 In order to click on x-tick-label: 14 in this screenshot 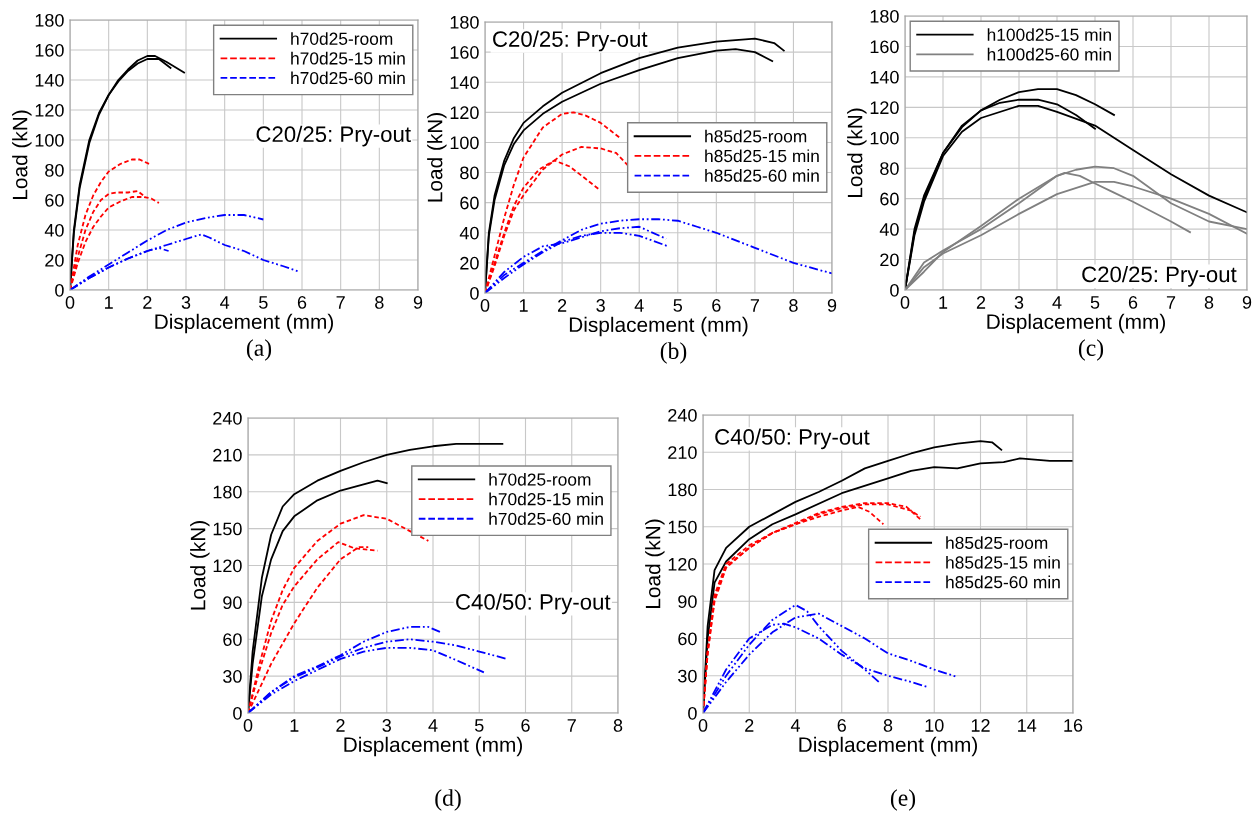, I will do `click(1027, 725)`.